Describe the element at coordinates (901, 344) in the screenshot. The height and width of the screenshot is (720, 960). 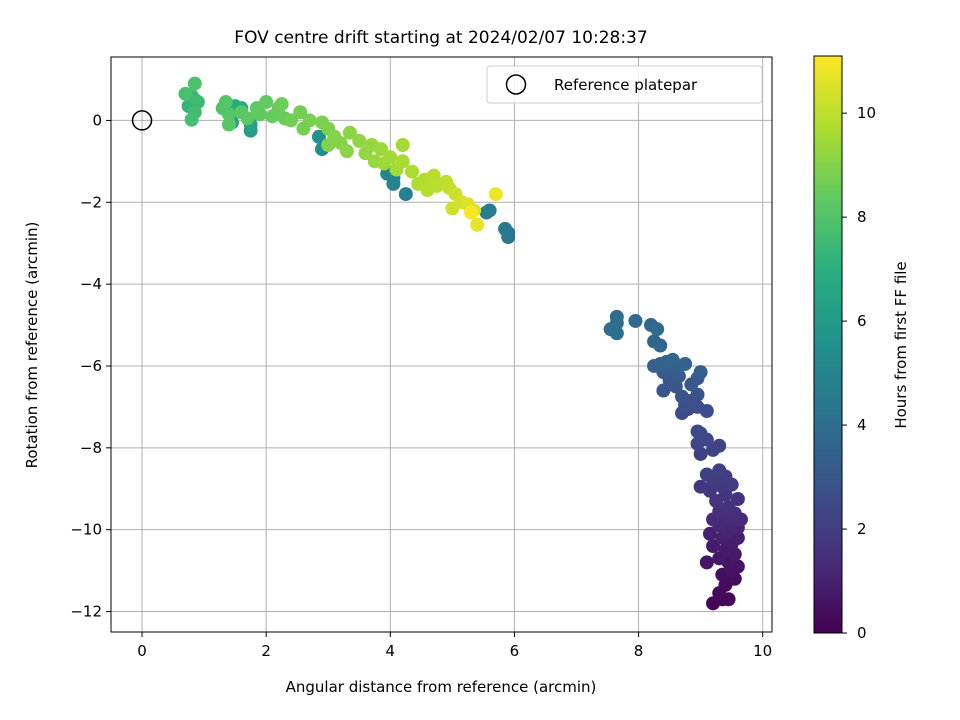
I see `colorbar-label: Hours from first FF file` at that location.